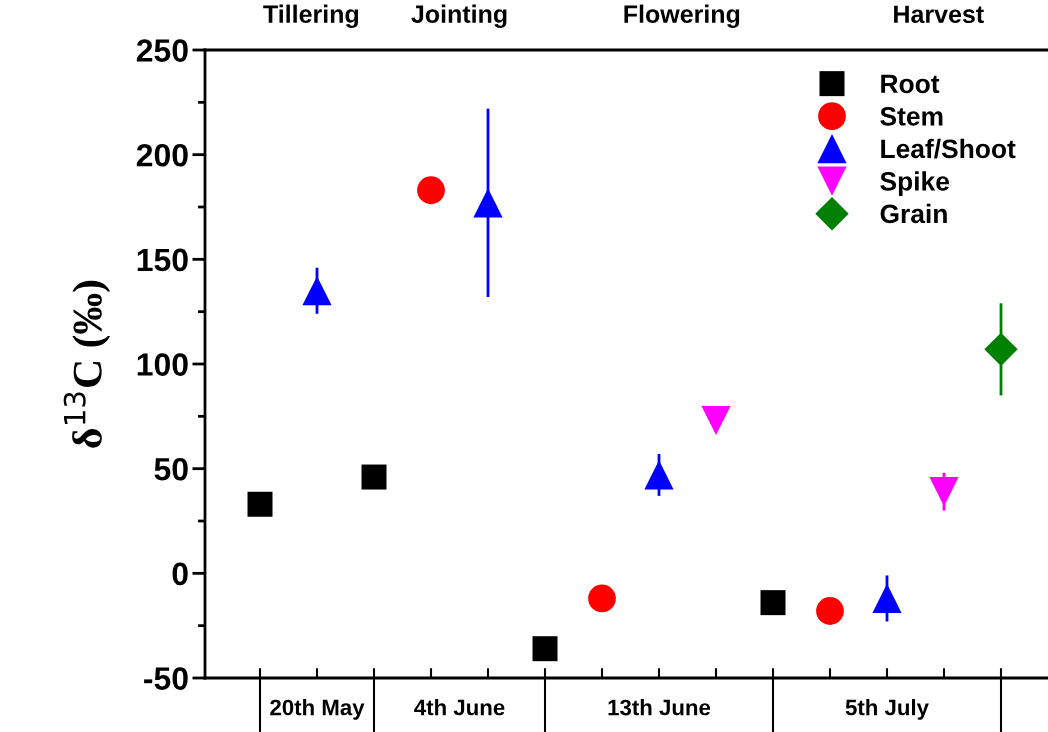 This screenshot has height=732, width=1048. What do you see at coordinates (162, 50) in the screenshot?
I see `y-tick-label: 250` at bounding box center [162, 50].